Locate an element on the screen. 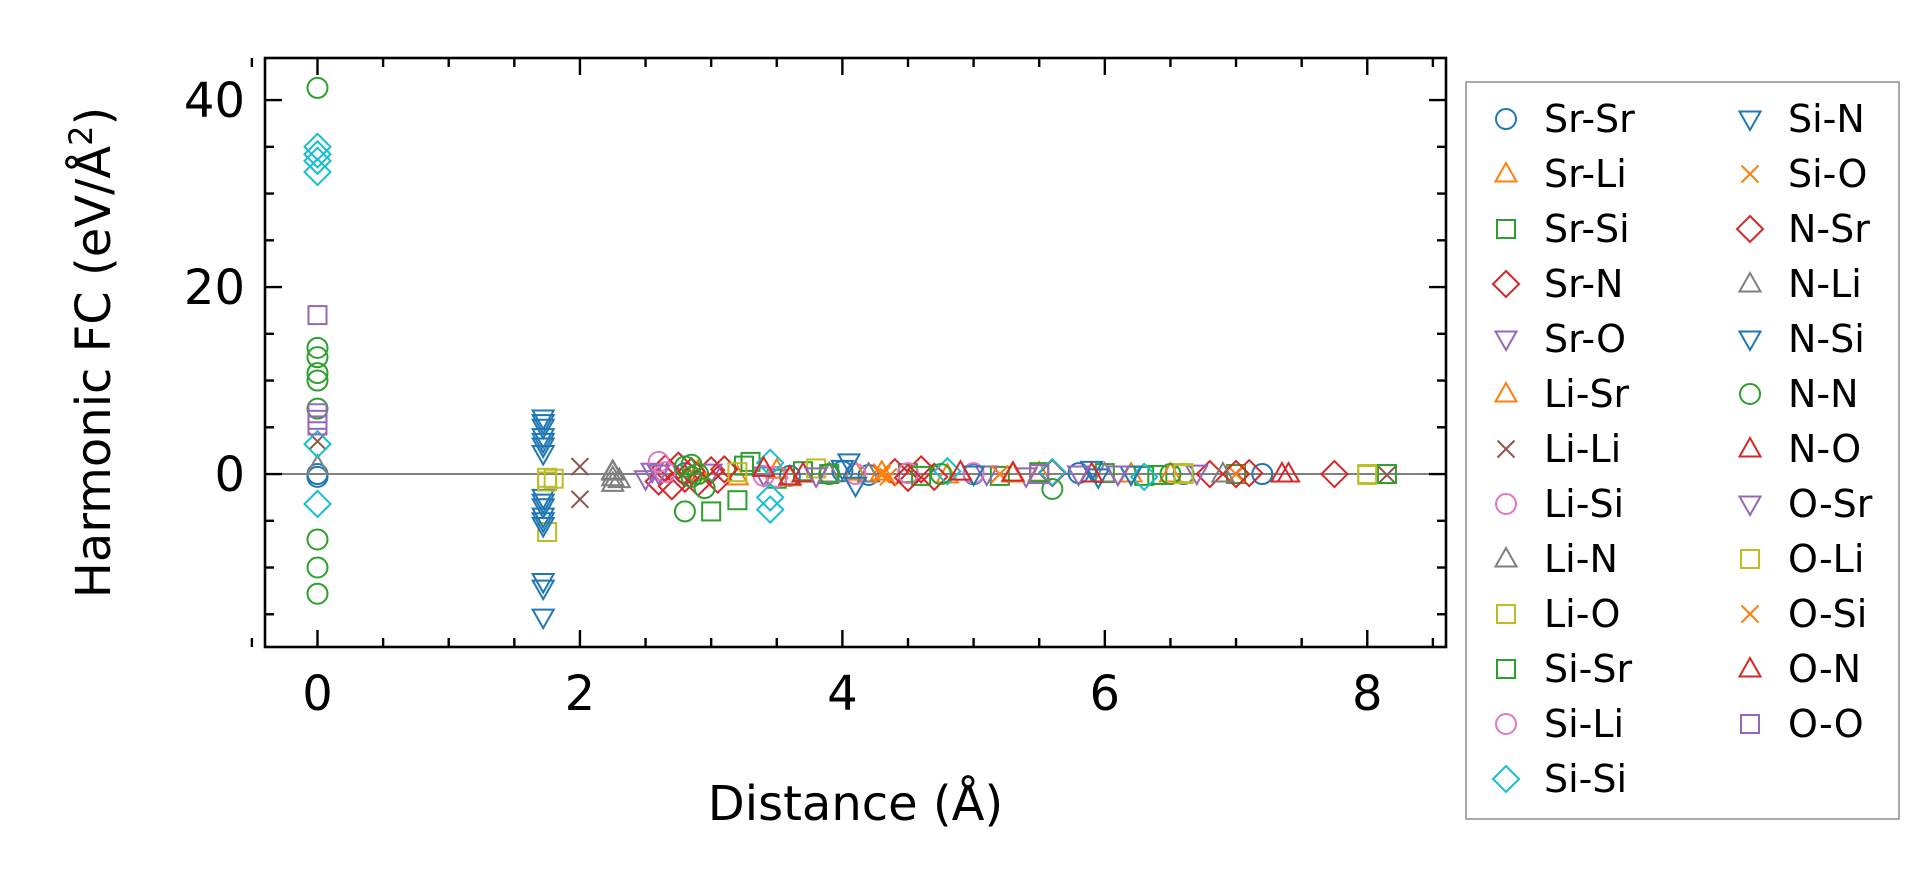  y-axis-label-main: Harmonic FC (eV/Å is located at coordinates (93, 372).